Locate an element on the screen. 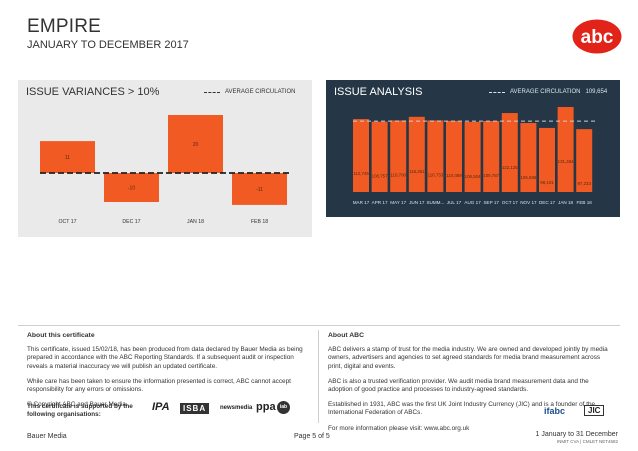  analysis-bar-label: 109,787 is located at coordinates (491, 175).